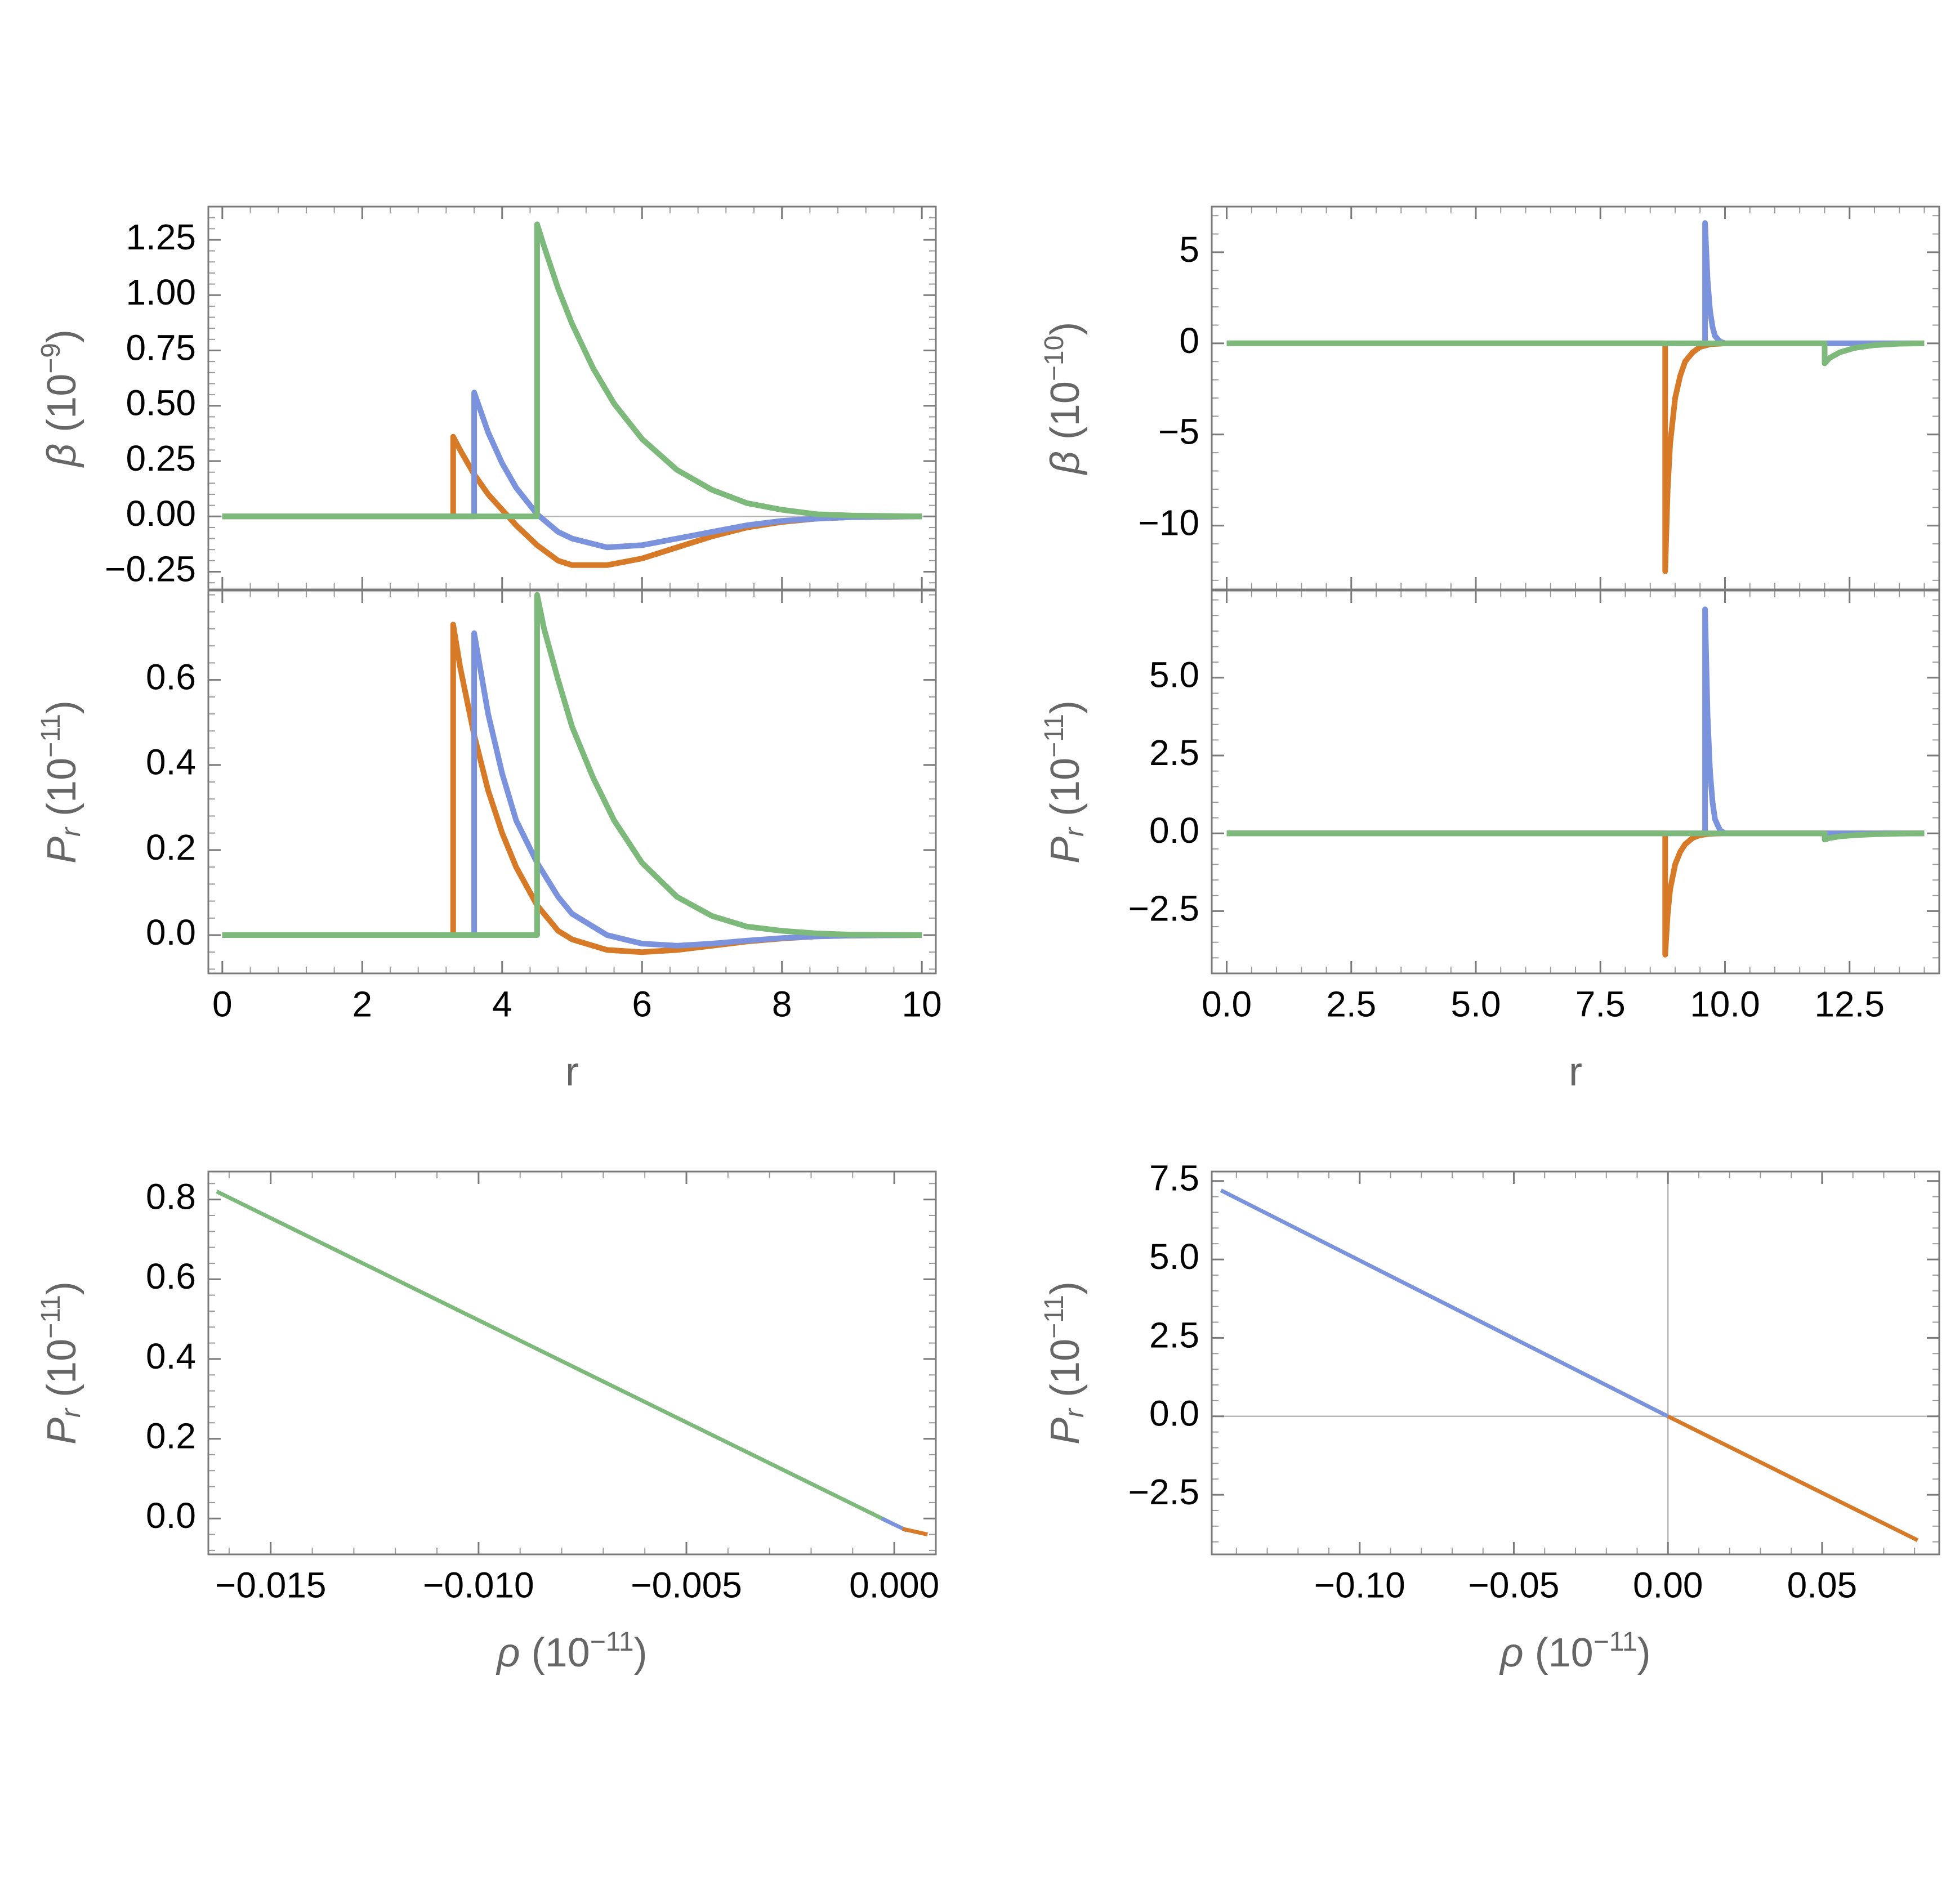  What do you see at coordinates (161, 403) in the screenshot?
I see `y-tick-label: 0.50` at bounding box center [161, 403].